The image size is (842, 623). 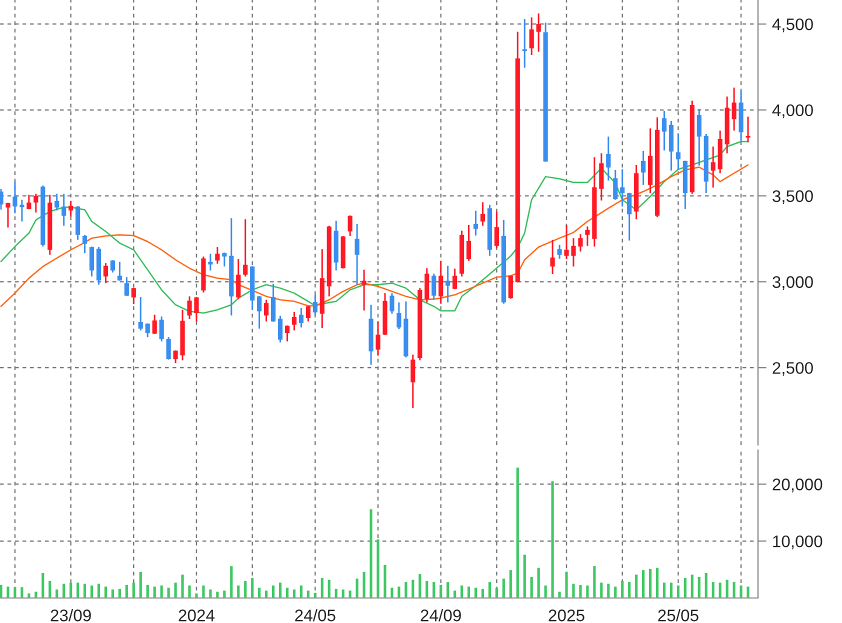 What do you see at coordinates (315, 615) in the screenshot?
I see `x-tick-label: 24/05` at bounding box center [315, 615].